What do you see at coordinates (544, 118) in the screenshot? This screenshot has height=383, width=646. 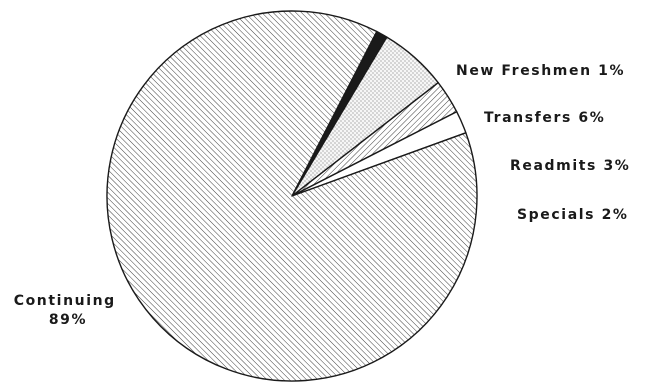 I see `label-transfers: Transfers 6%` at bounding box center [544, 118].